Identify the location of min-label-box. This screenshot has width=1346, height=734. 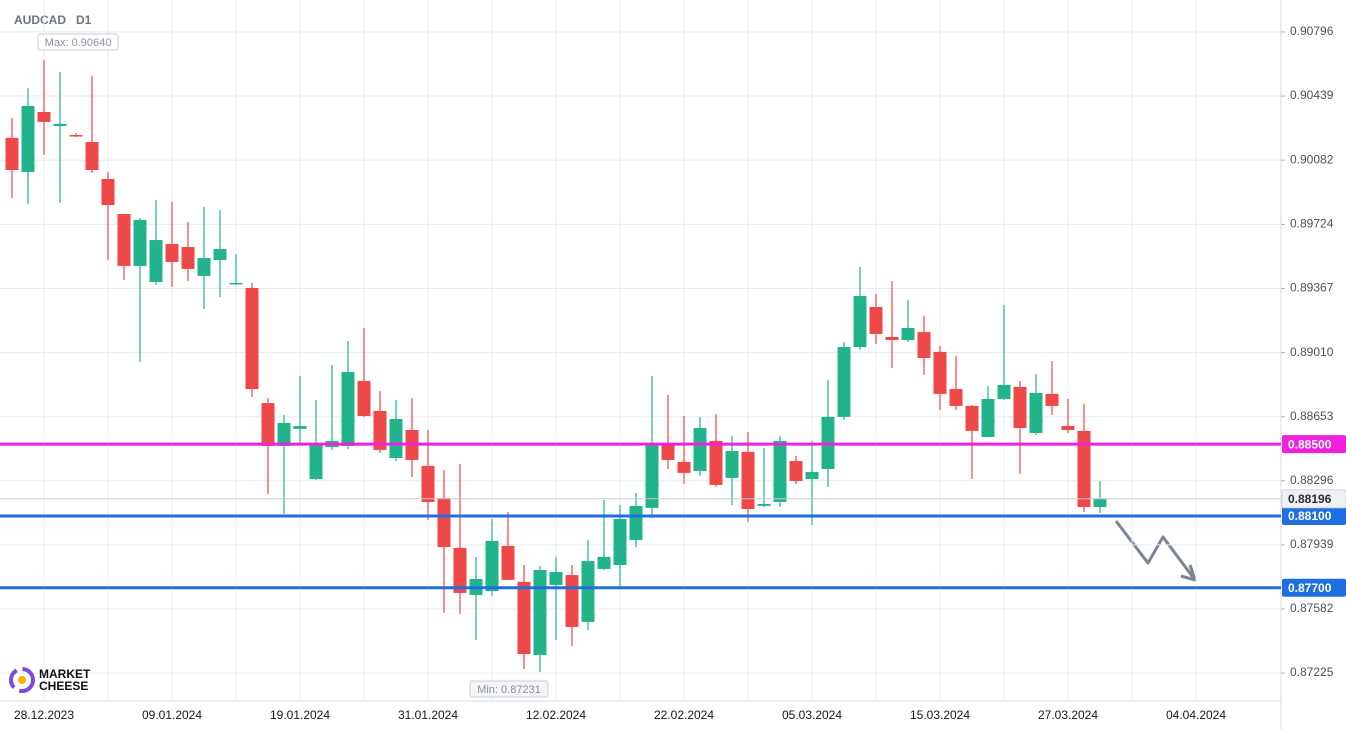
(509, 689).